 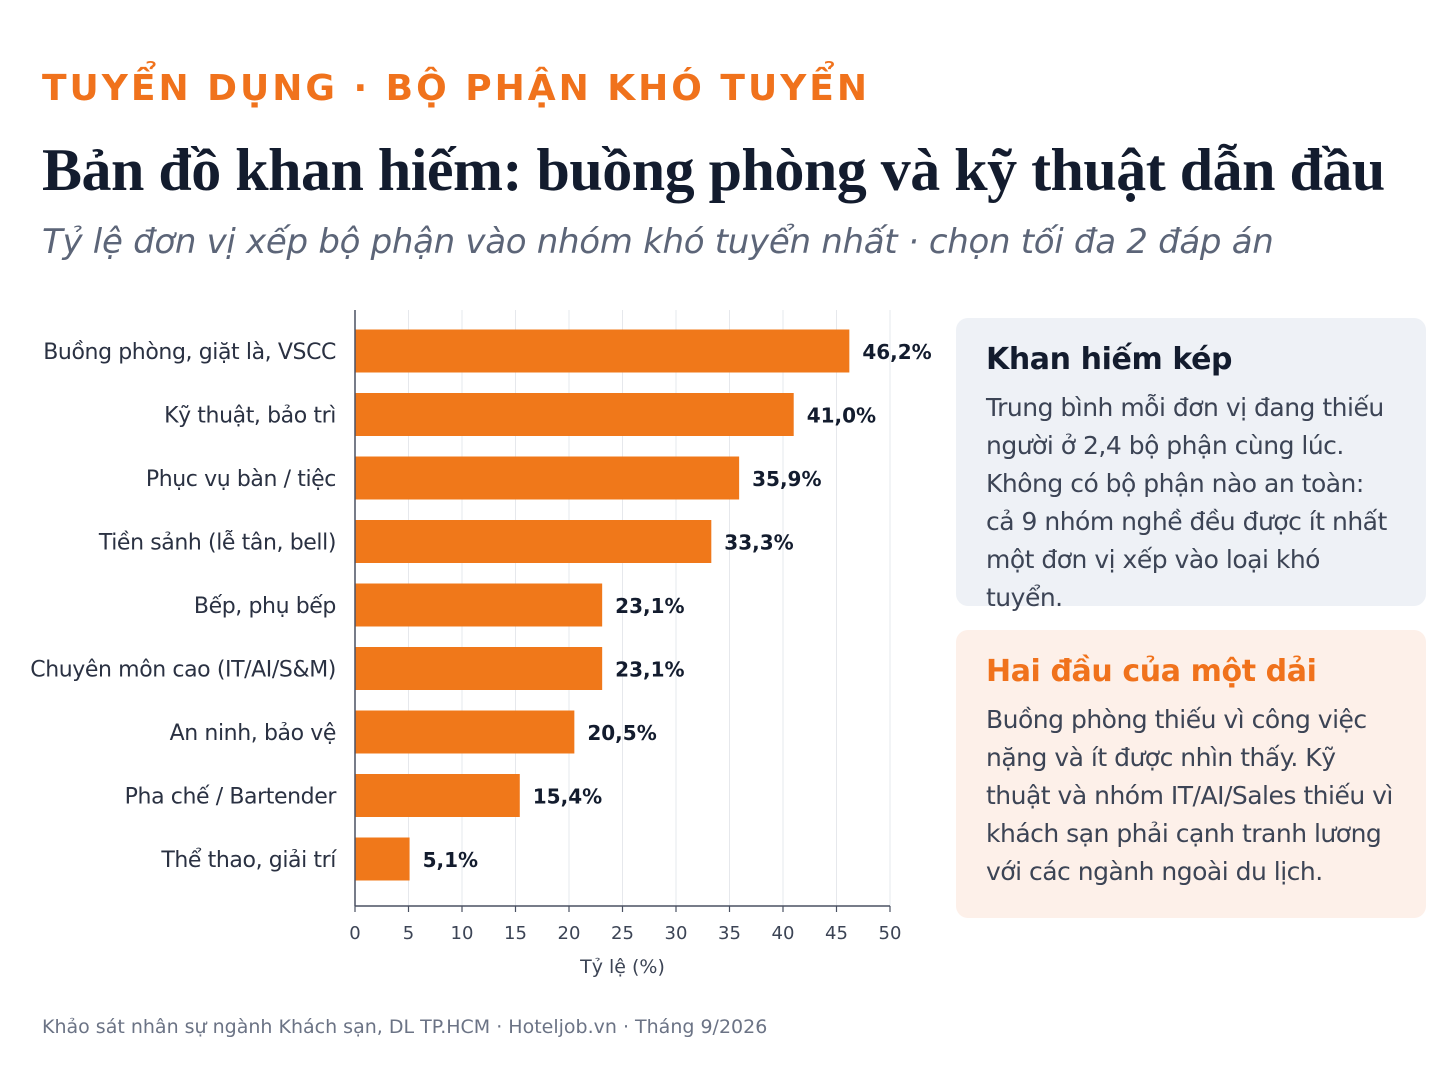 I want to click on value-label: 5,1%, so click(x=450, y=860).